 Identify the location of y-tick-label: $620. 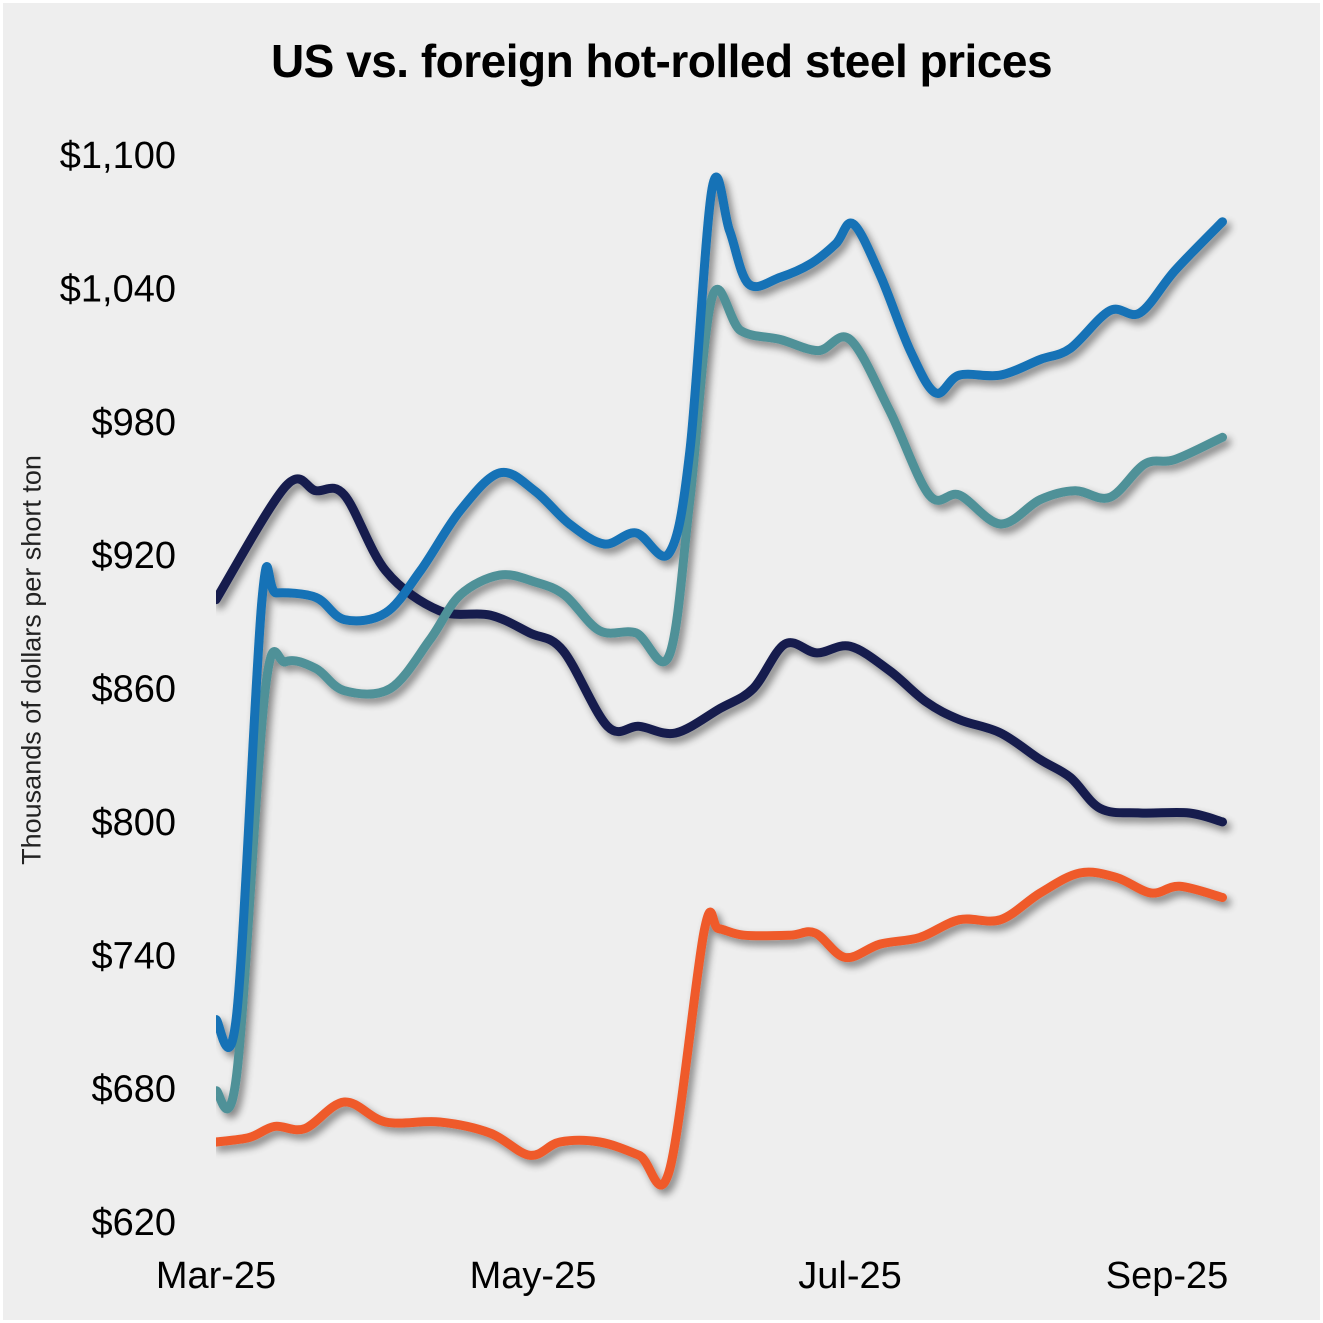
(133, 1223).